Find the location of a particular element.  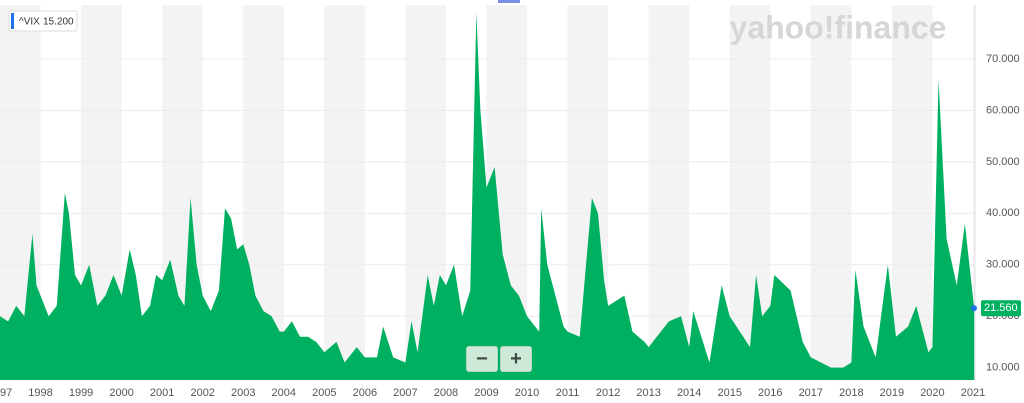

x-tick-label: 2011 is located at coordinates (568, 393).